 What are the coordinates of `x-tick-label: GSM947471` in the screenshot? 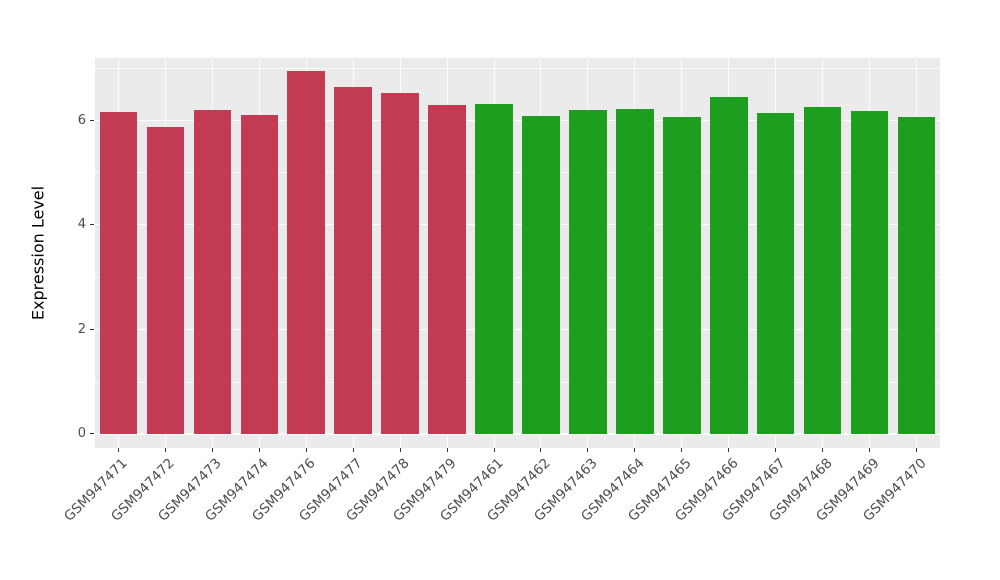 It's located at (96, 490).